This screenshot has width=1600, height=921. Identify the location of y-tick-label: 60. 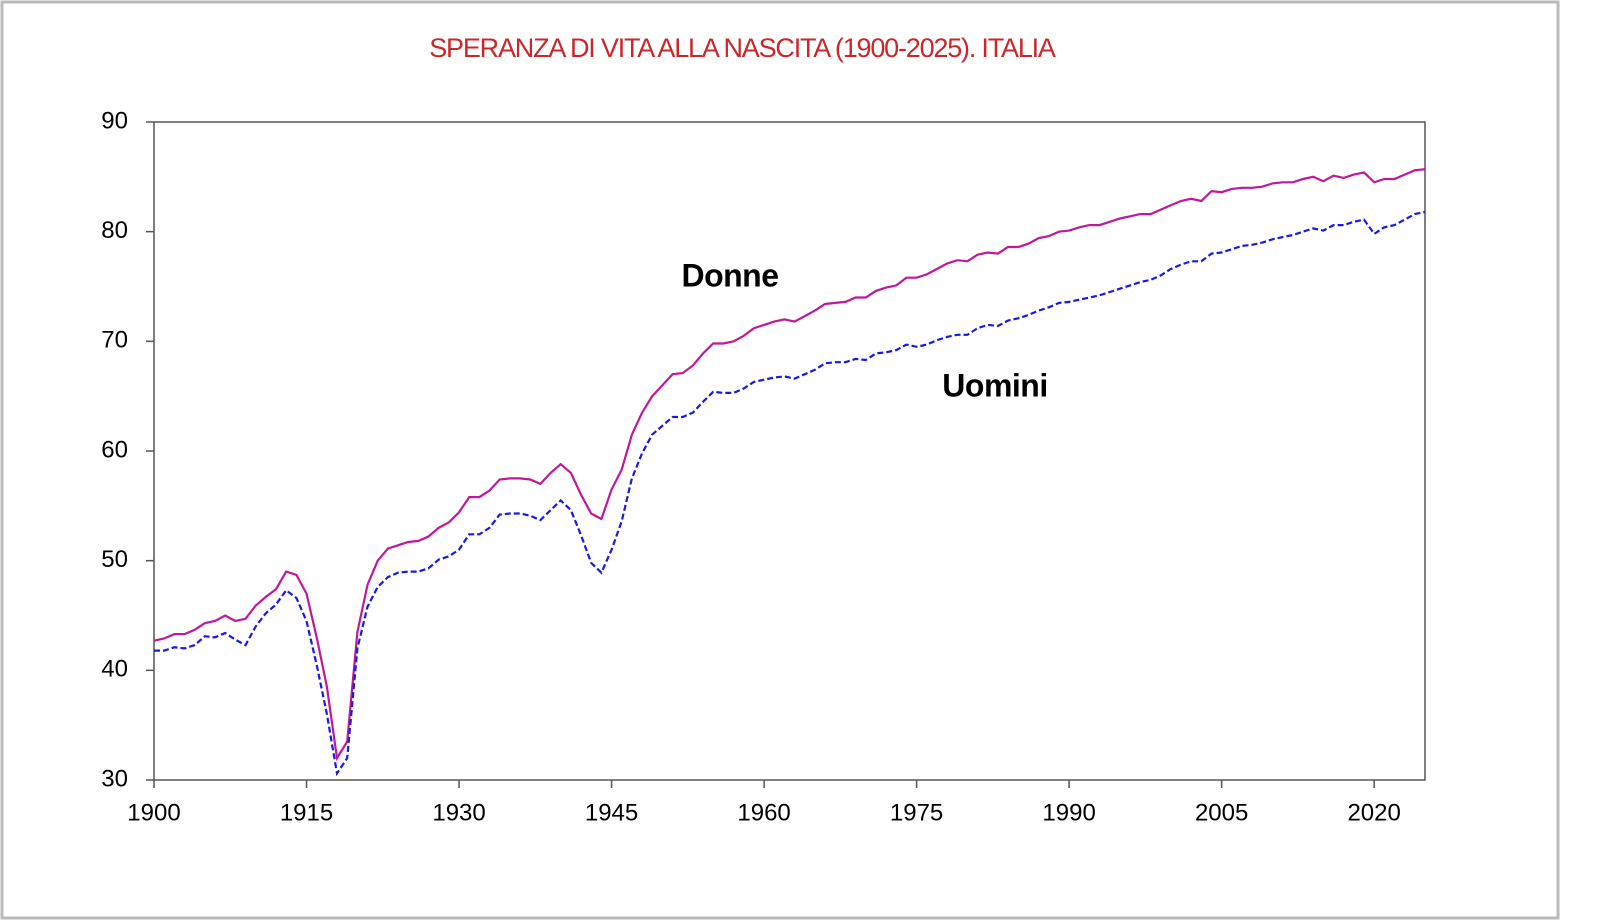
(114, 449).